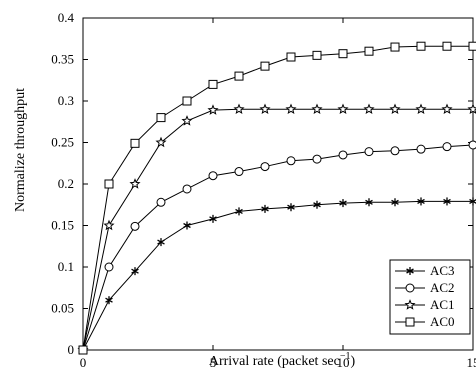 The height and width of the screenshot is (375, 476). Describe the element at coordinates (425, 304) in the screenshot. I see `legend-entry-ac1: AC1` at that location.